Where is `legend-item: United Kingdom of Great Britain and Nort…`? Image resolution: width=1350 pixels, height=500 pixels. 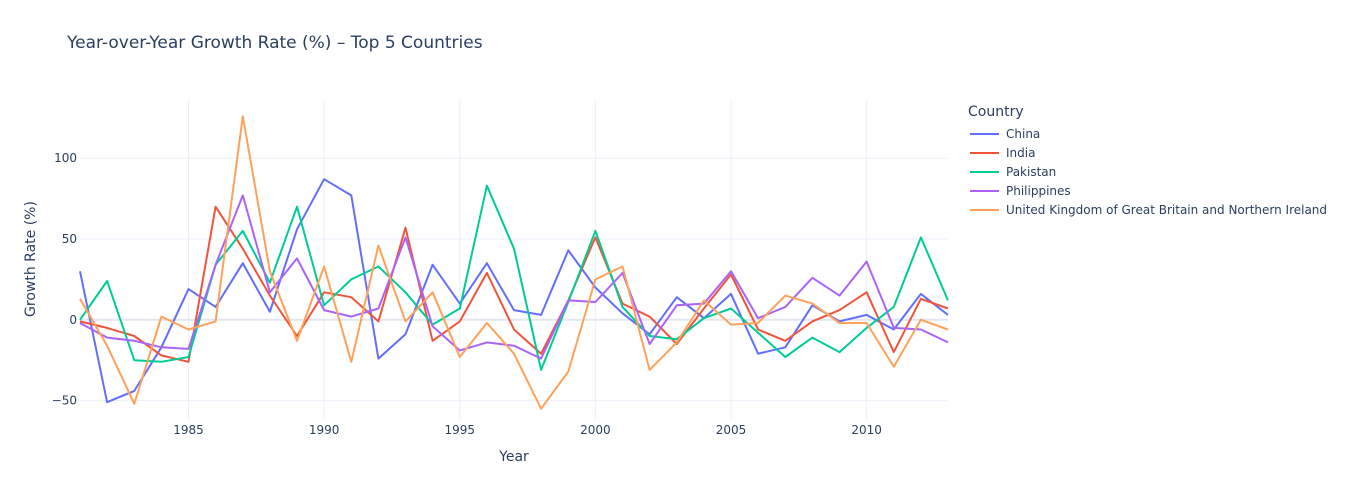 legend-item: United Kingdom of Great Britain and Nort… is located at coordinates (1147, 209).